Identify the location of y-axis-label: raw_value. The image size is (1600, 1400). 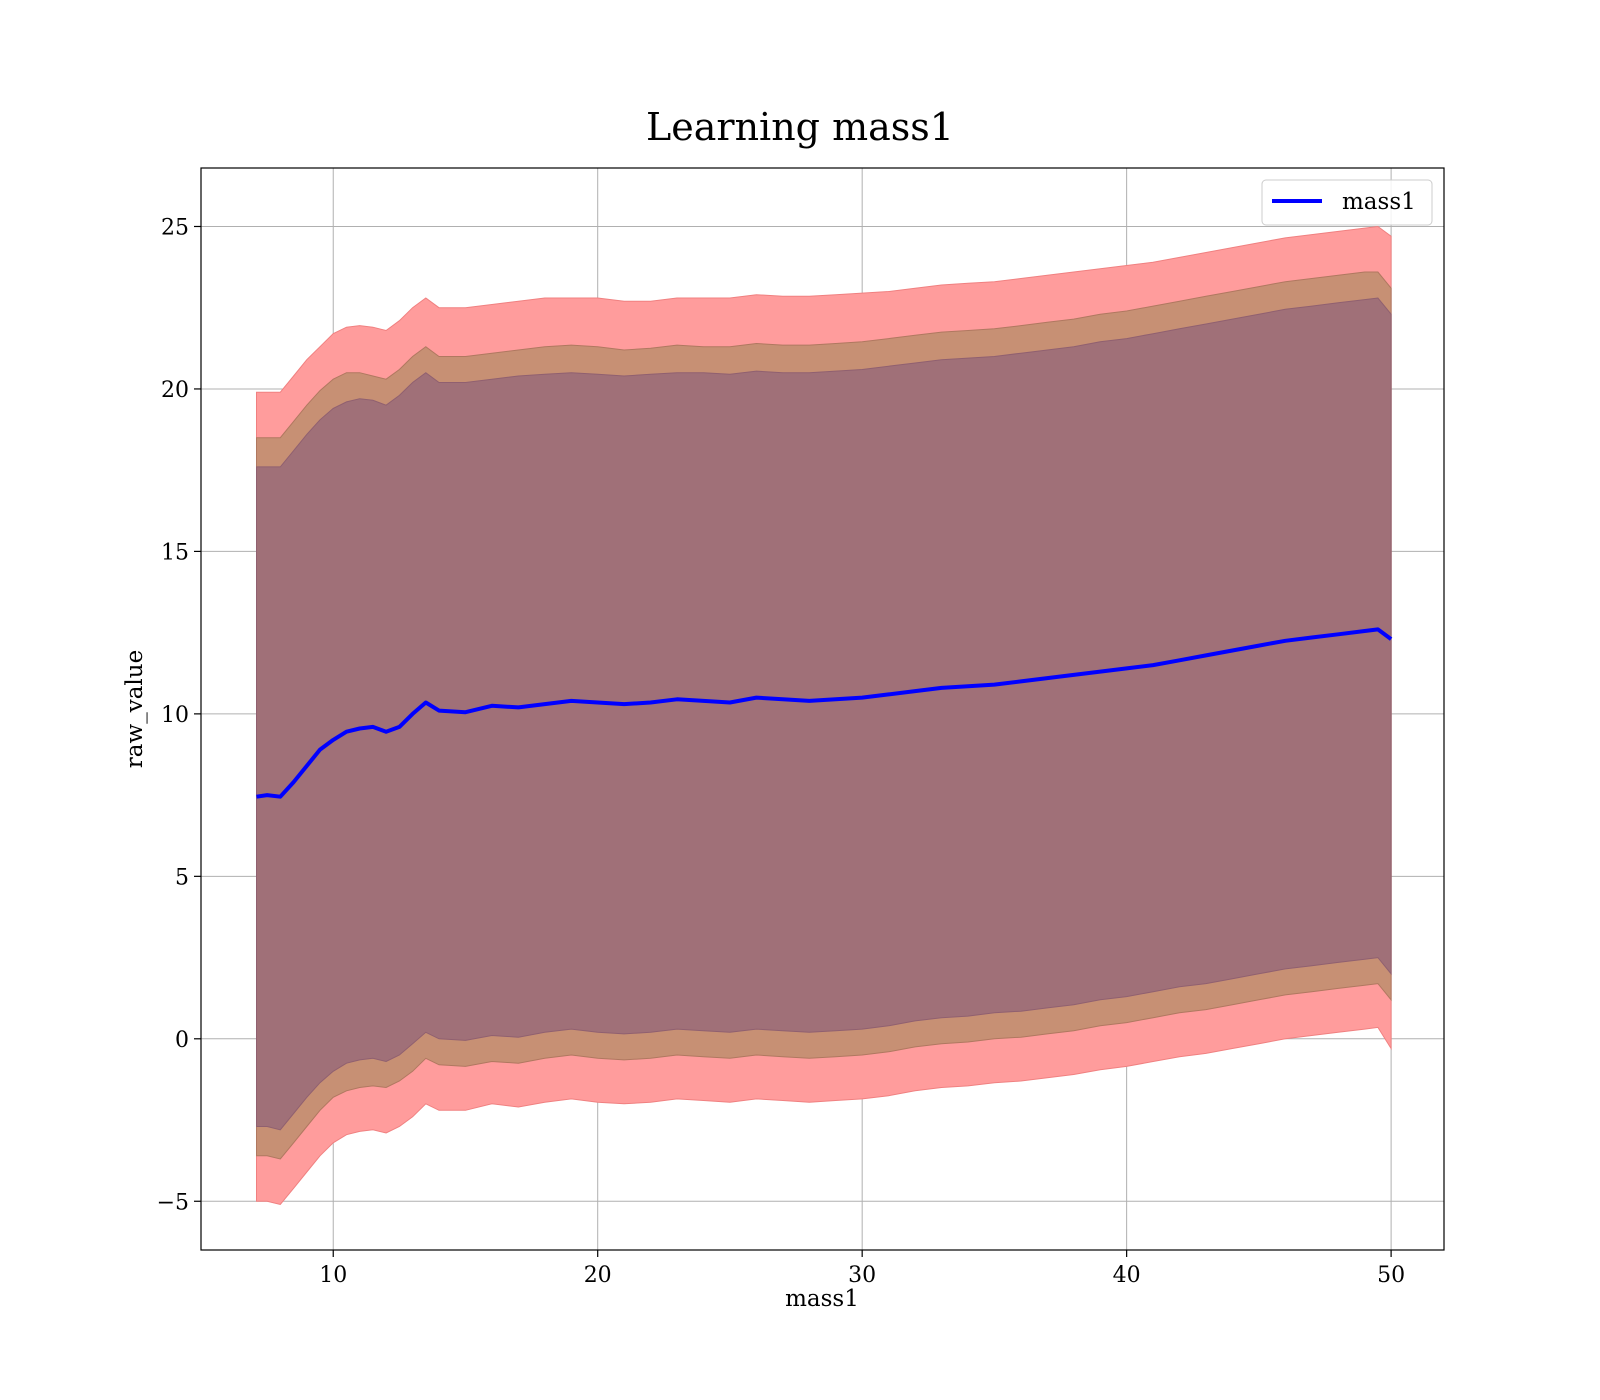
(135, 709).